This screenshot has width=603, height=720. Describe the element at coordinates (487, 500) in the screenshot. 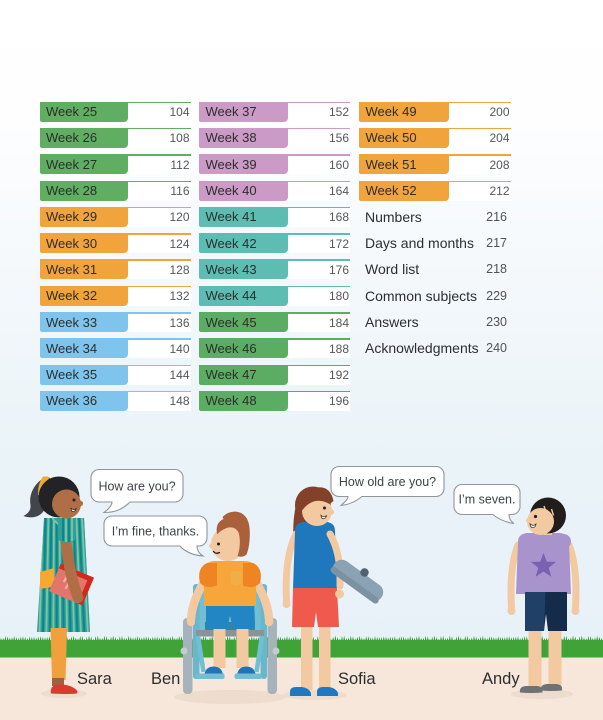

I see `svg-text: I’m seven.` at that location.